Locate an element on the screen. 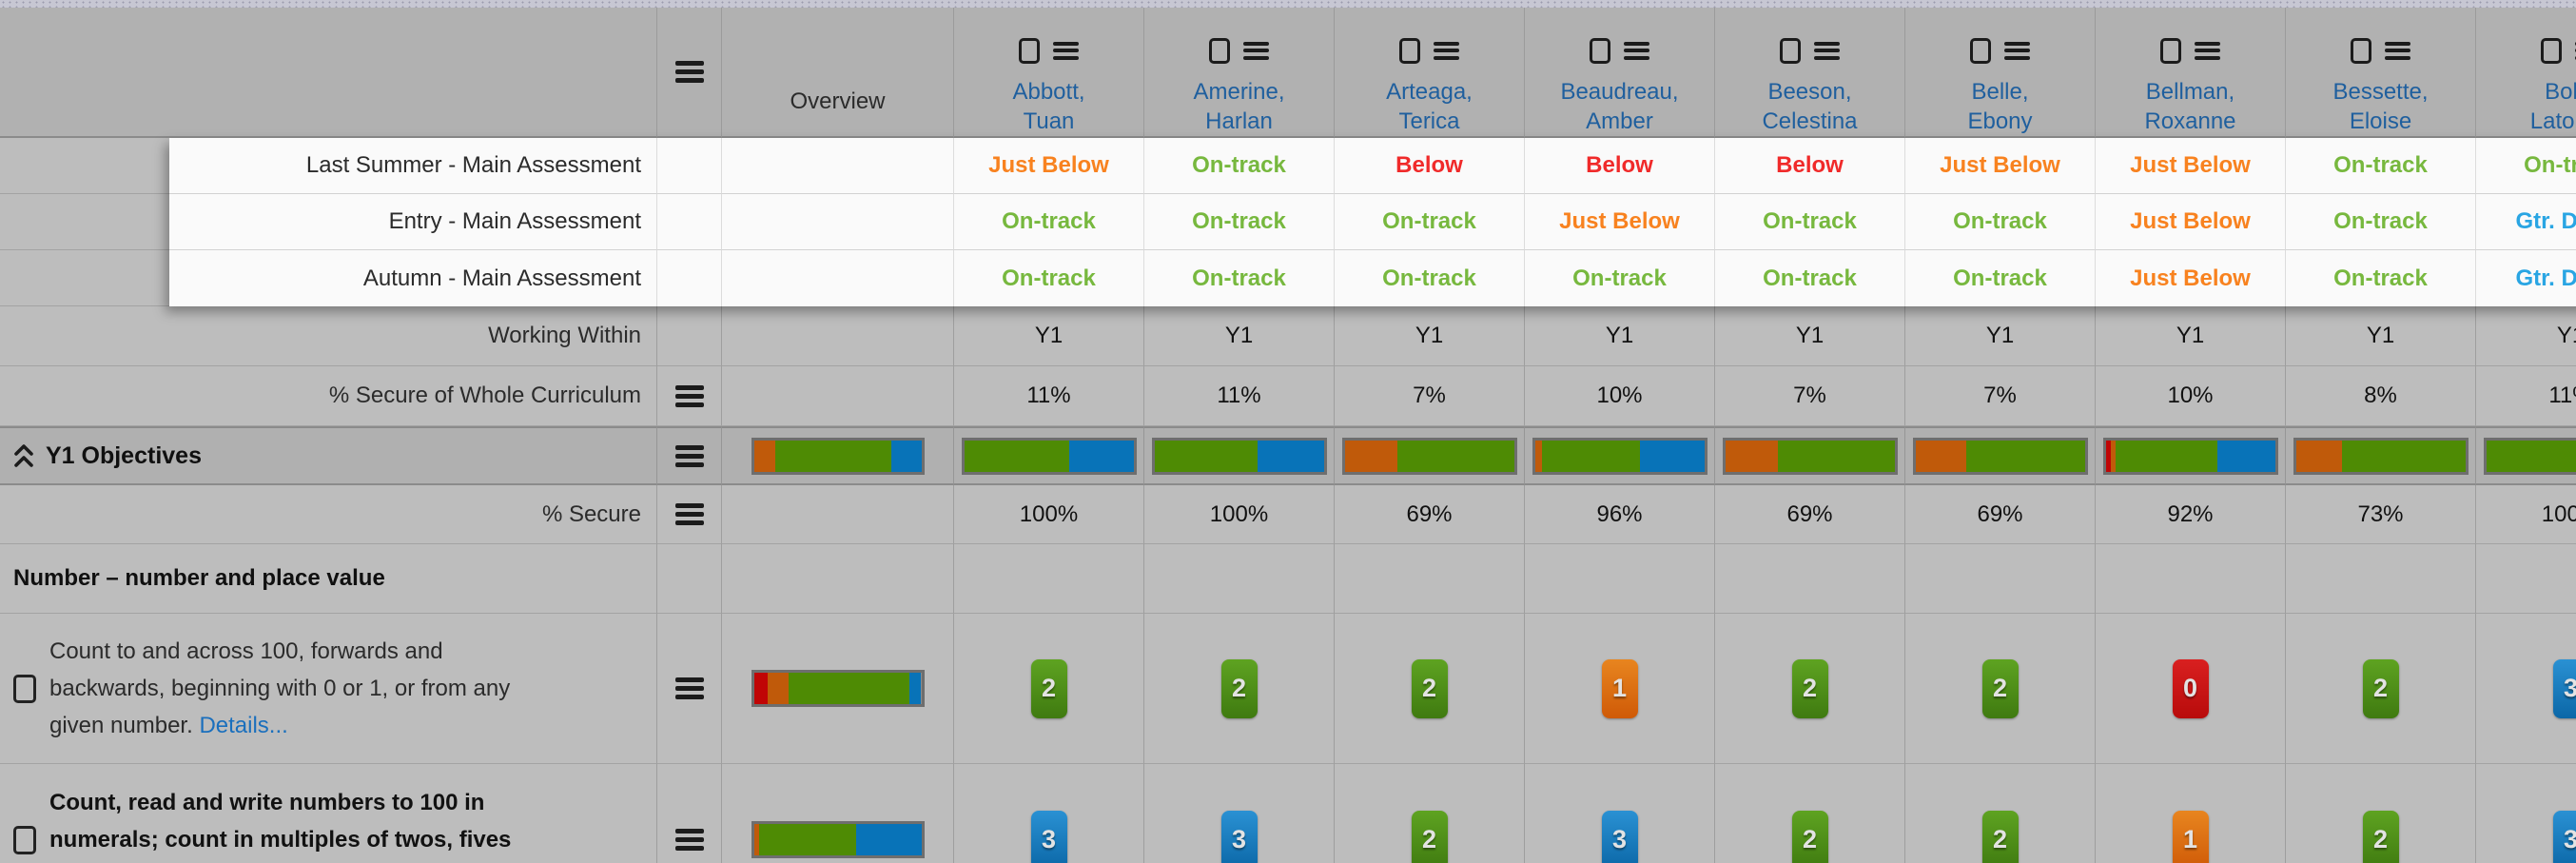  menu-icon is located at coordinates (689, 72).